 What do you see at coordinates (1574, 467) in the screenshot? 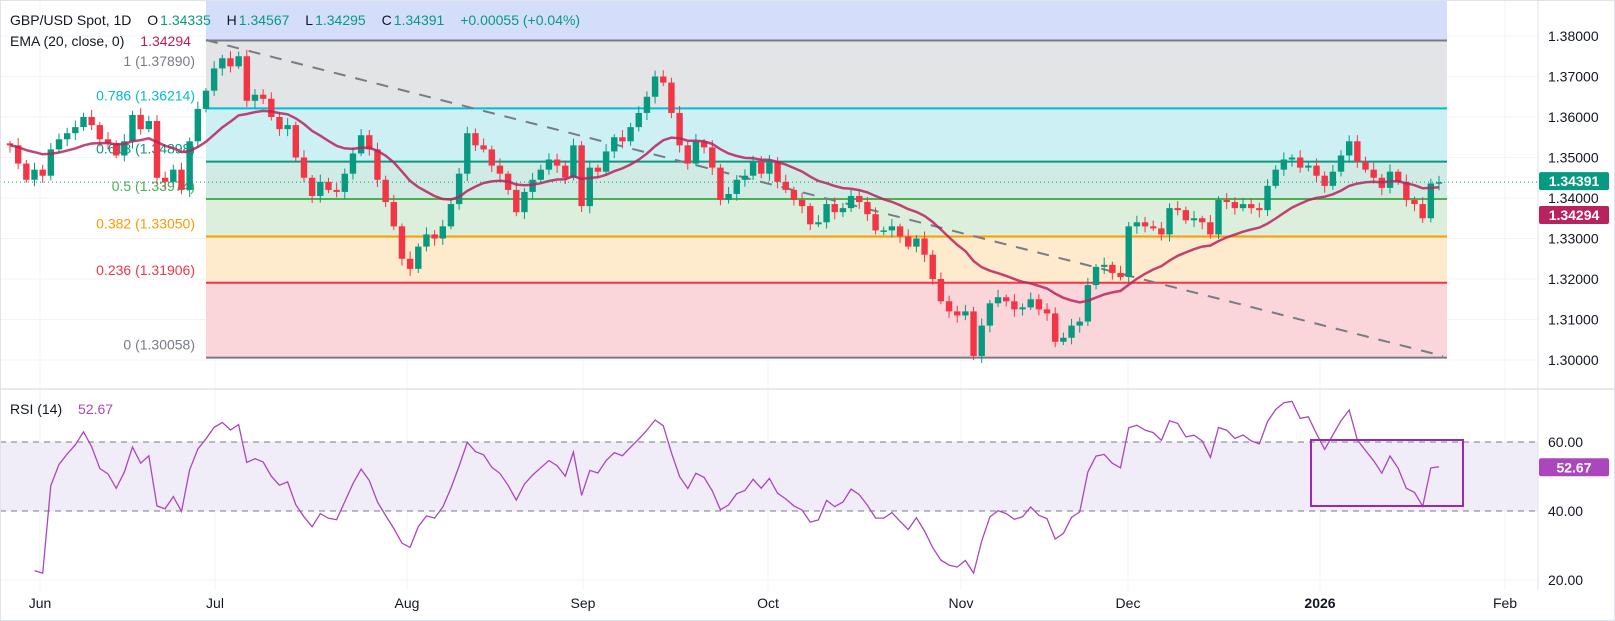
I see `rsi-badge-bg` at bounding box center [1574, 467].